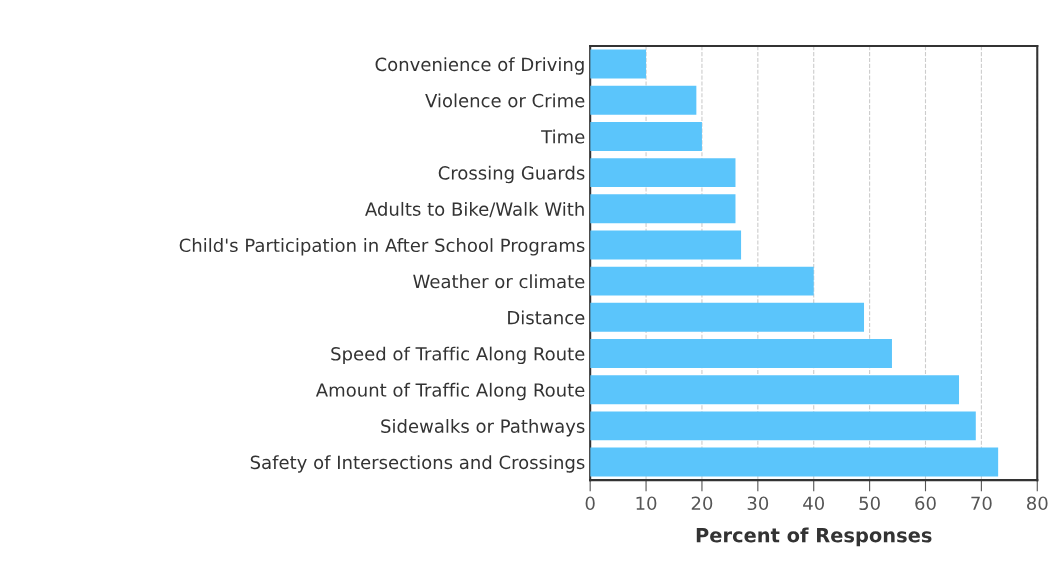  Describe the element at coordinates (702, 503) in the screenshot. I see `x-tick-label: 20` at that location.